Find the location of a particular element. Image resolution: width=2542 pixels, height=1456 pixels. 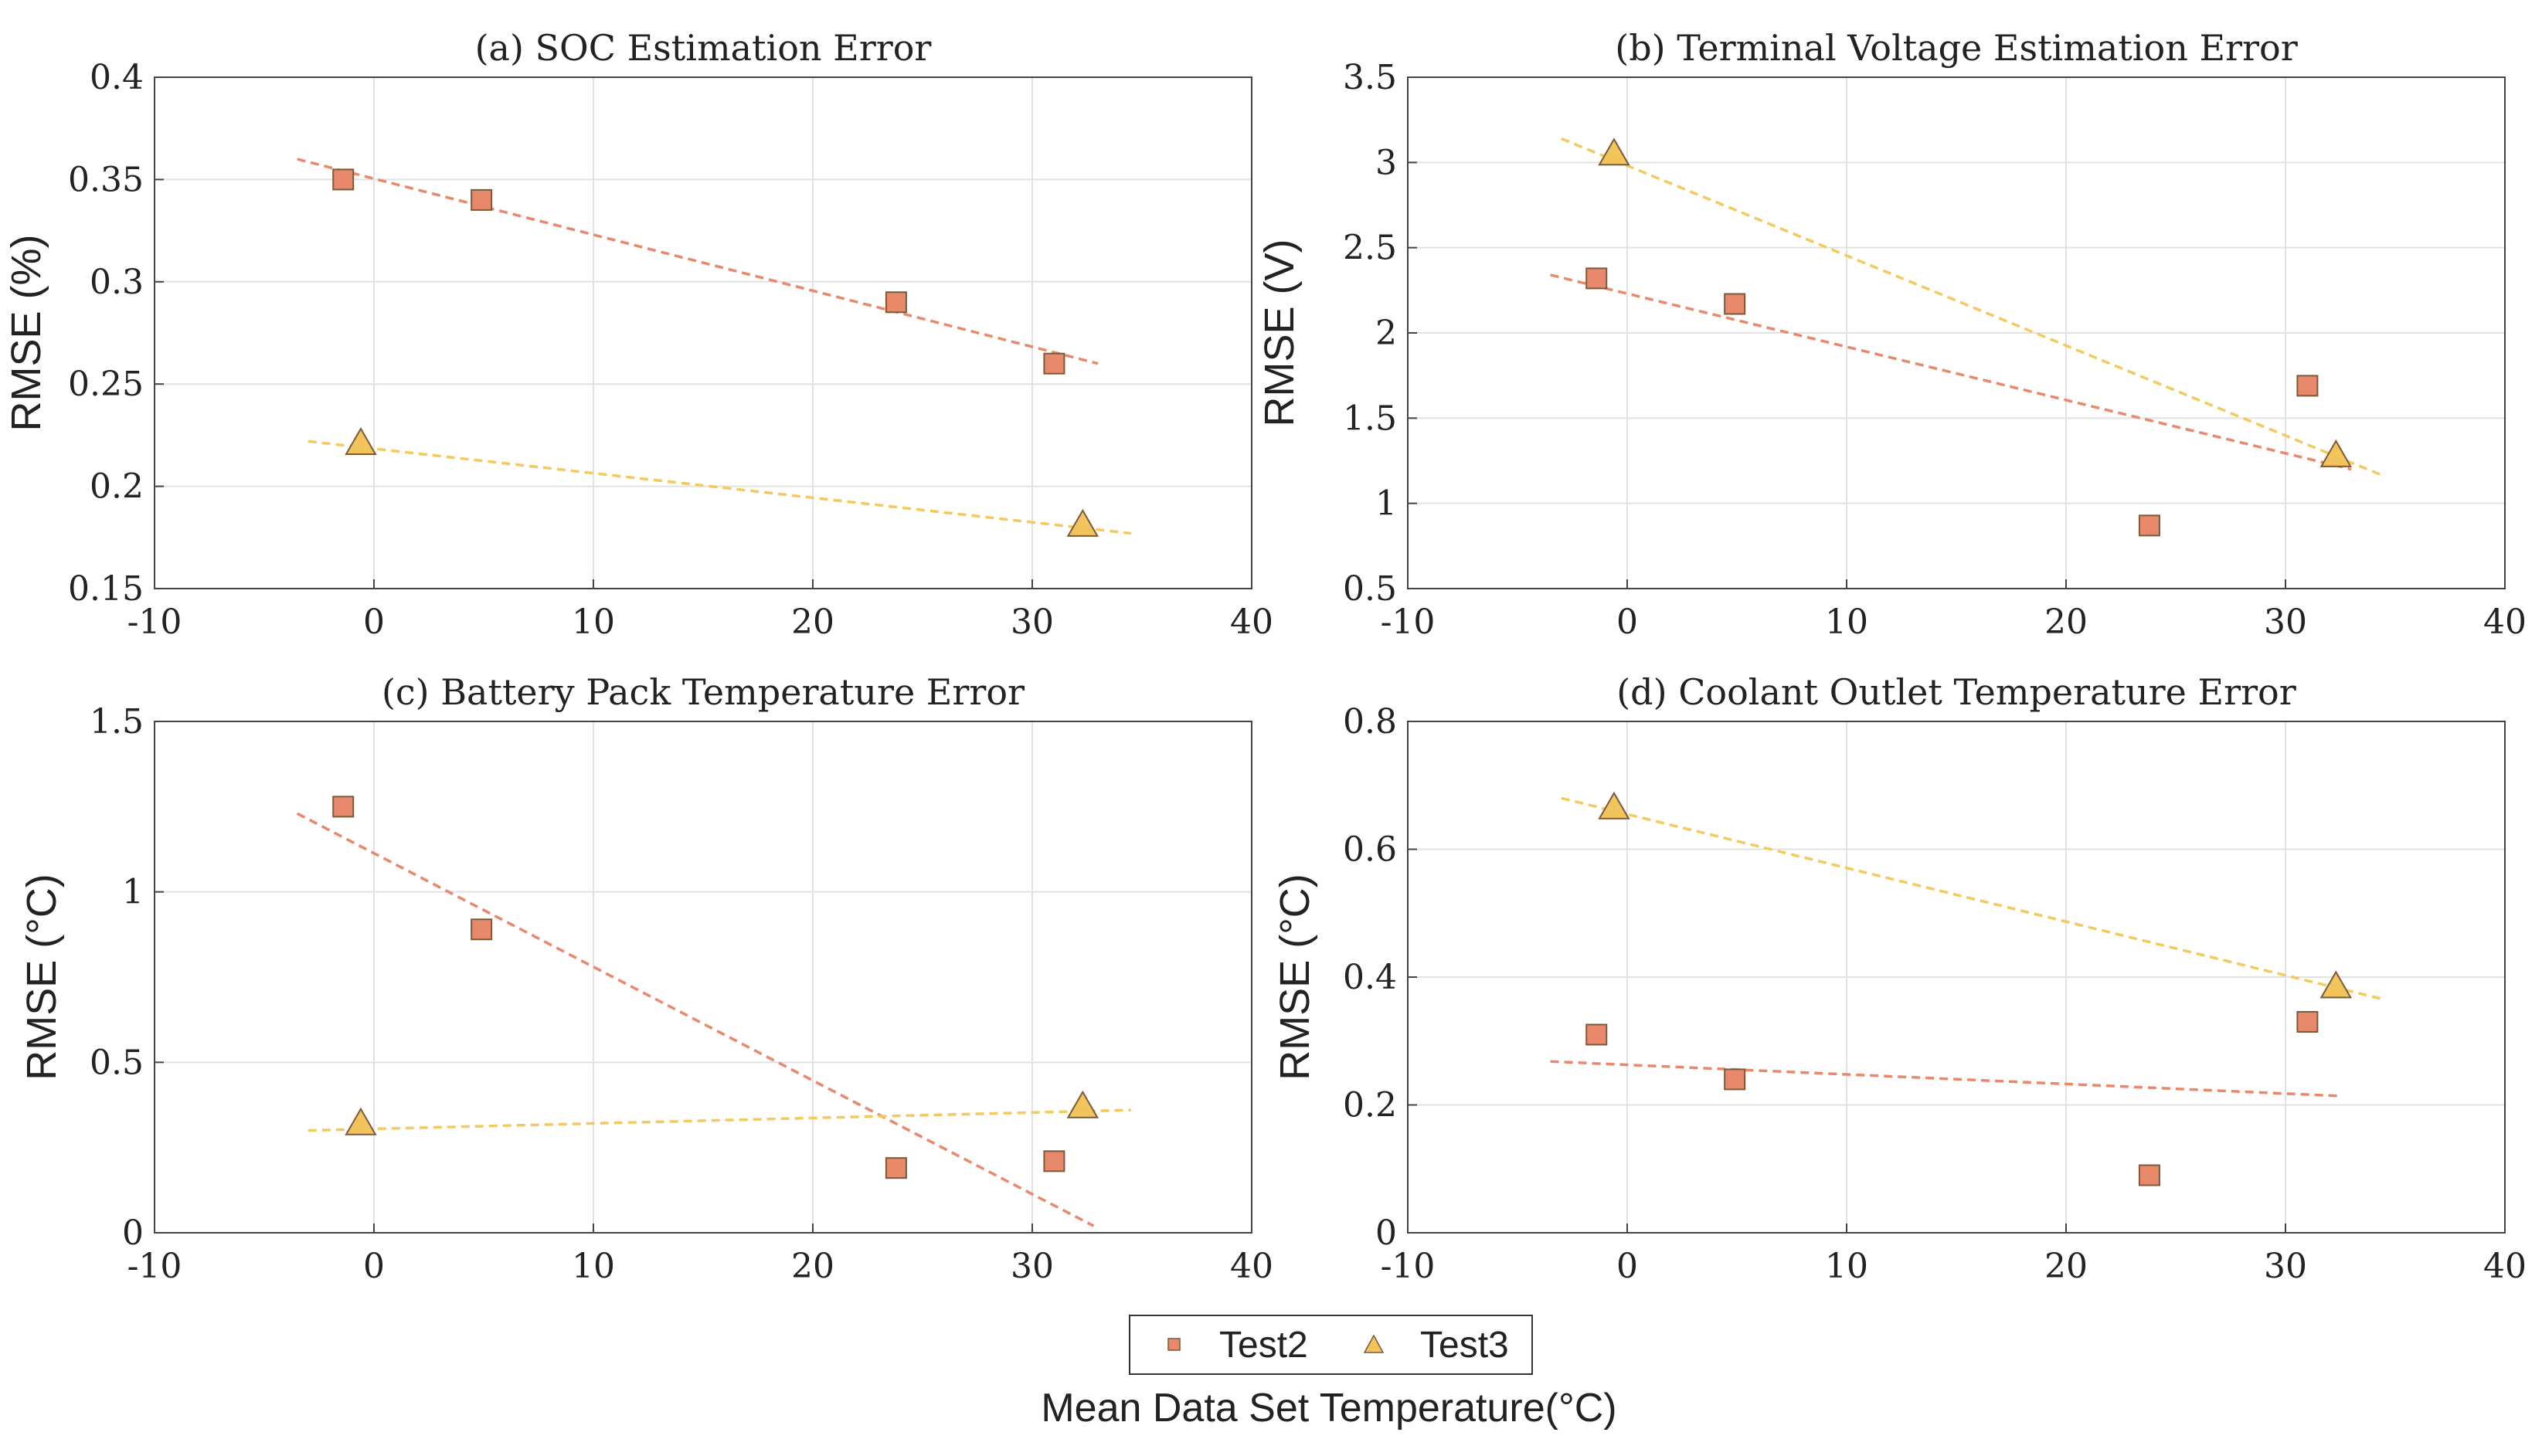

y-tick-label: 2 is located at coordinates (1386, 333).